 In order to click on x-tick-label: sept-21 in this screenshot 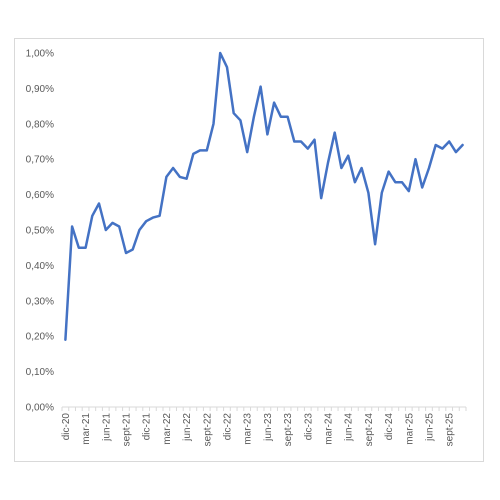, I will do `click(126, 430)`.